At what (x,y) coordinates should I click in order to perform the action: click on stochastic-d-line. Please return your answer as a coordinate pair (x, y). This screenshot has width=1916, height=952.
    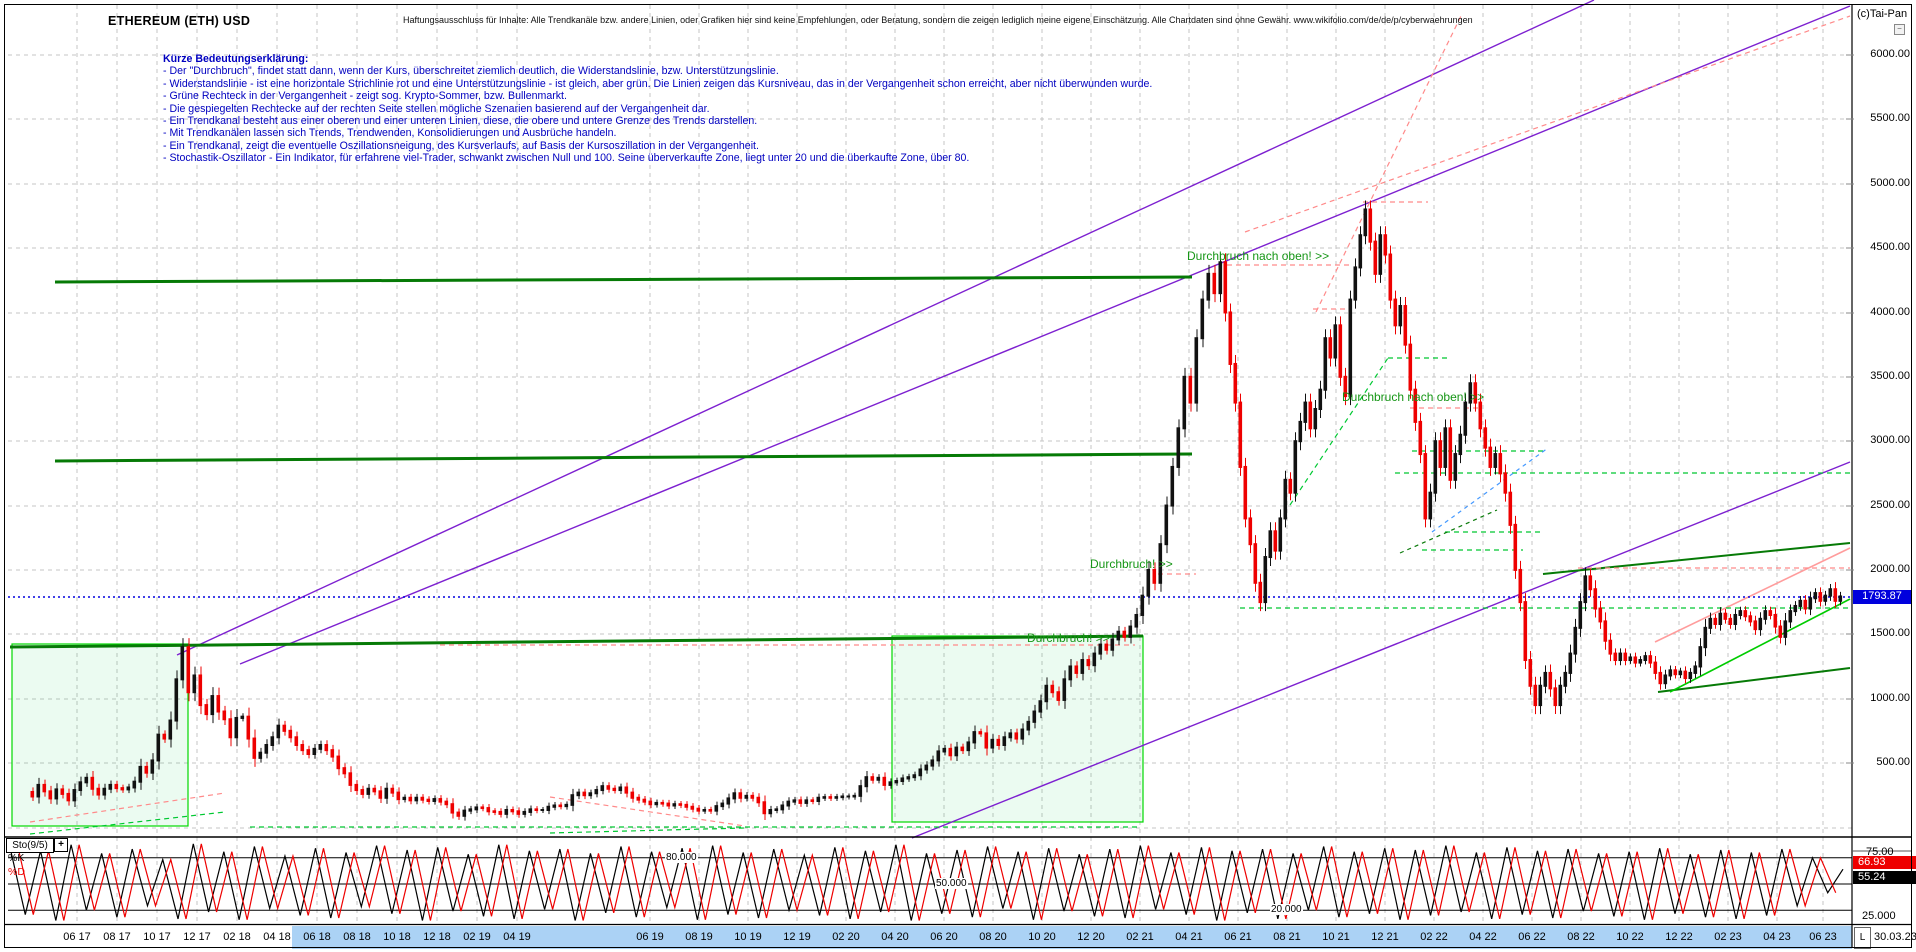
    Looking at the image, I should click on (927, 882).